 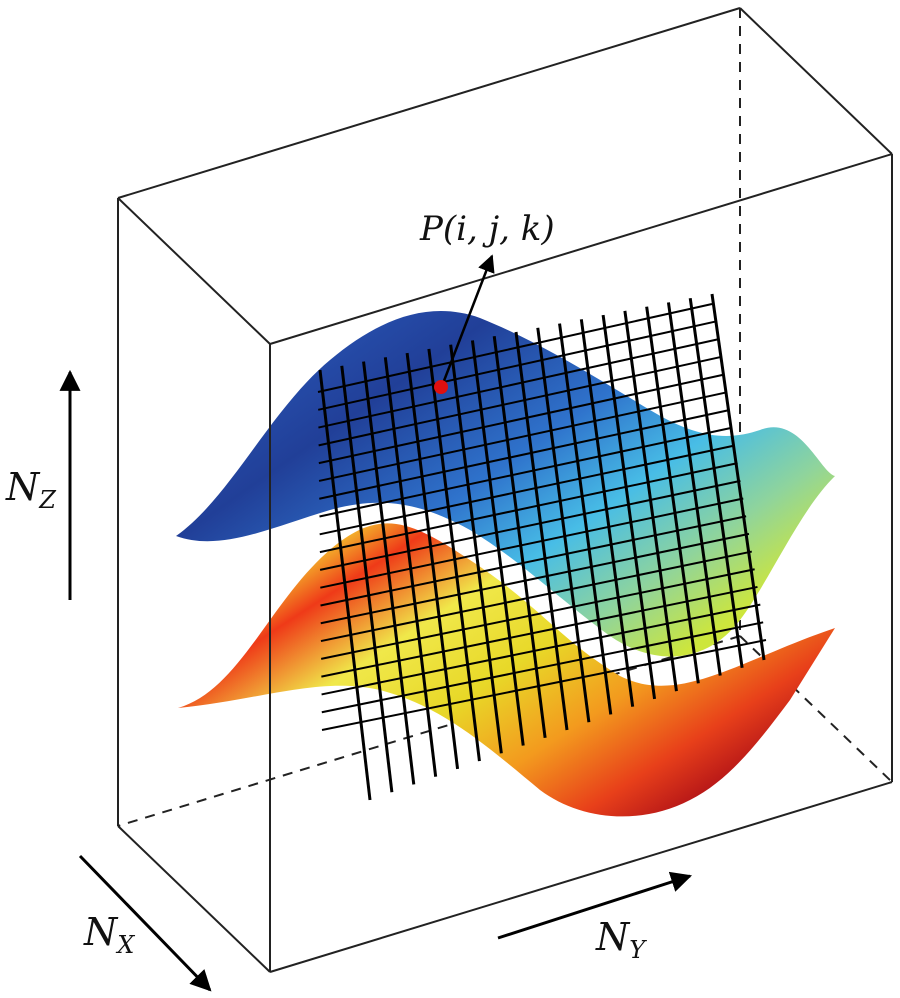 What do you see at coordinates (621, 939) in the screenshot?
I see `axis-y-label: NY` at bounding box center [621, 939].